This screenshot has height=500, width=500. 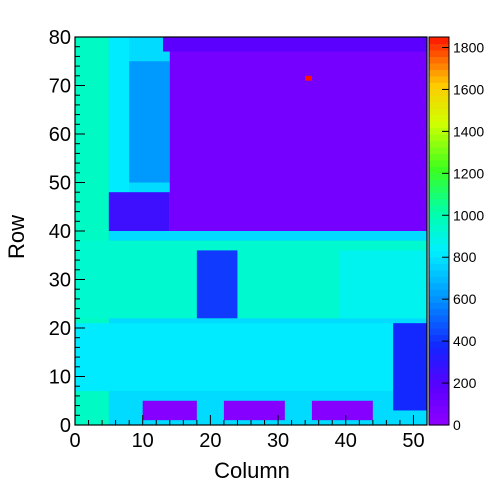 What do you see at coordinates (308, 78) in the screenshot?
I see `heatmap-region-hot-pixel` at bounding box center [308, 78].